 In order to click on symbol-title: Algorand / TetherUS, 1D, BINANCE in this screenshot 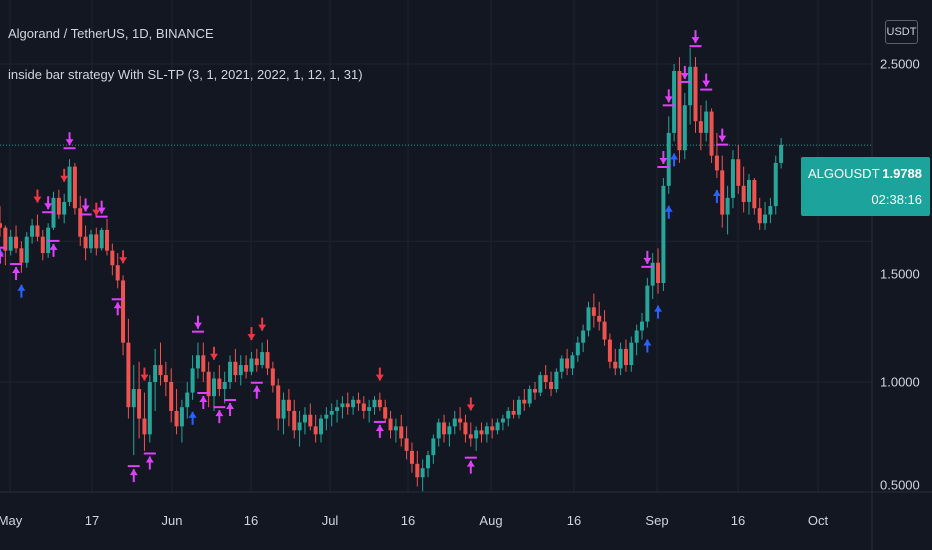, I will do `click(111, 33)`.